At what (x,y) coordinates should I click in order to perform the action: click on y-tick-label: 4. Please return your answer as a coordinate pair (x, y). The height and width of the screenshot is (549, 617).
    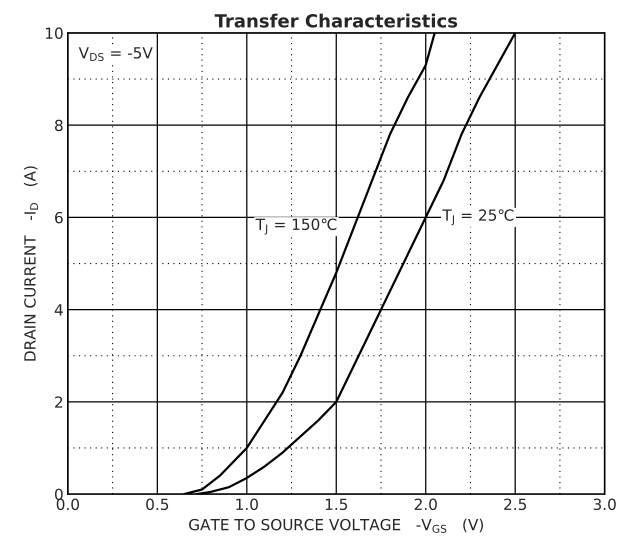
    Looking at the image, I should click on (58, 310).